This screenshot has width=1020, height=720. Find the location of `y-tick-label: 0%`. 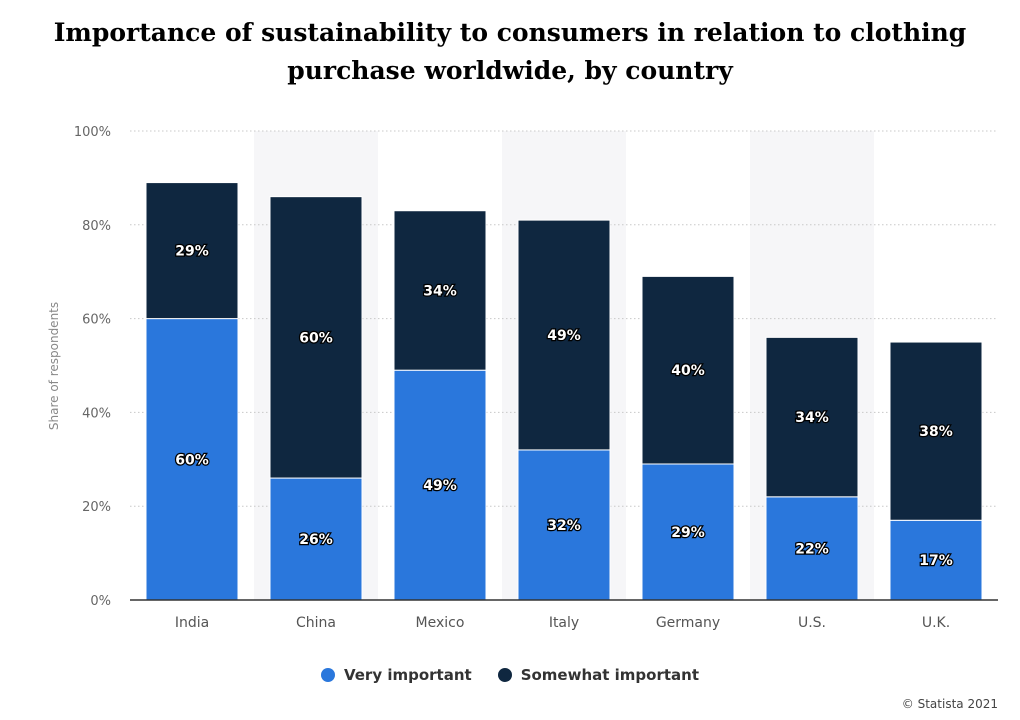

y-tick-label: 0% is located at coordinates (100, 601).